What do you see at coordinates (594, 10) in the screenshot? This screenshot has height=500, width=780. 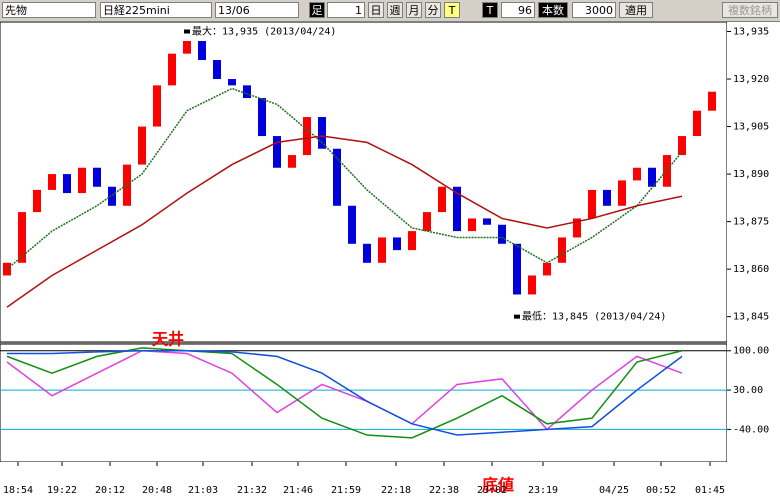 I see `input: 3000` at bounding box center [594, 10].